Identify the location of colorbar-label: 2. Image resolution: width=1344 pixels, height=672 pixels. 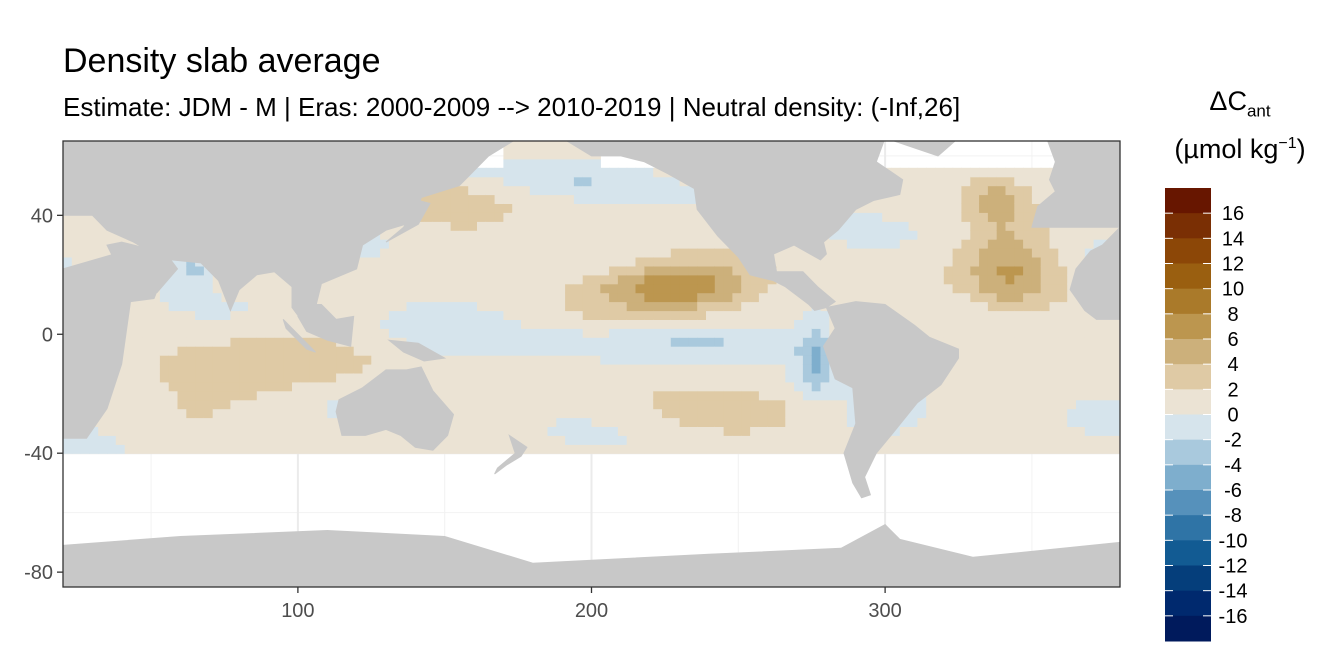
(1232, 390).